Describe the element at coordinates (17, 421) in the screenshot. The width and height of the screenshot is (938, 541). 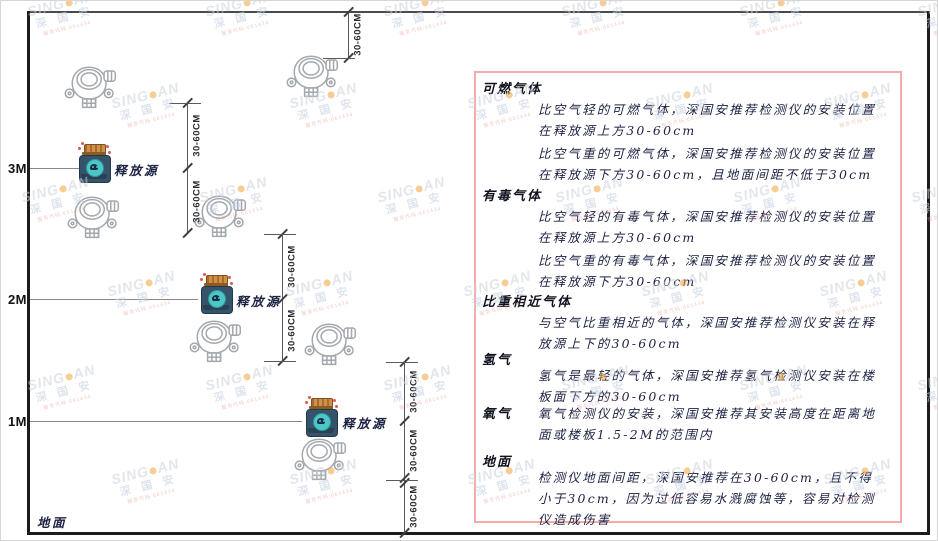
I see `axis-label-1m: 1M` at that location.